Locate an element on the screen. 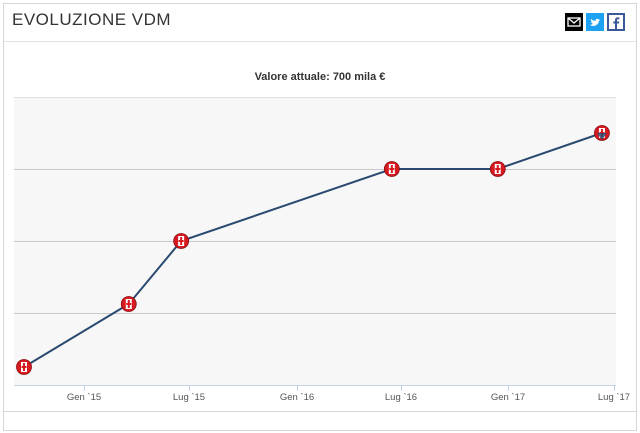 The image size is (640, 433). email-icon is located at coordinates (574, 22).